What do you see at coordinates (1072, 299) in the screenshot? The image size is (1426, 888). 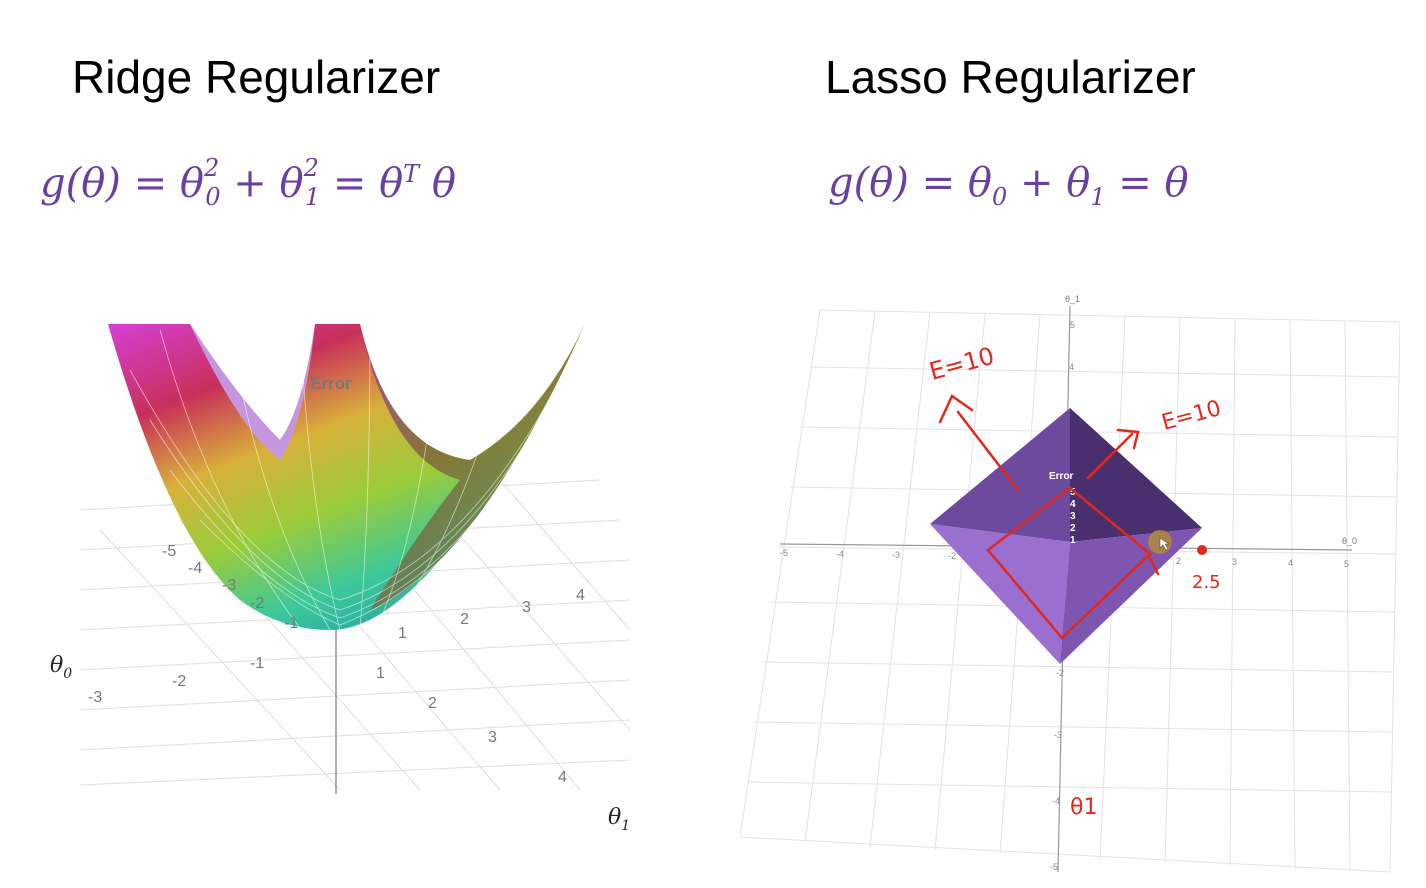 I see `lasso-axis-top-label: θ_1` at bounding box center [1072, 299].